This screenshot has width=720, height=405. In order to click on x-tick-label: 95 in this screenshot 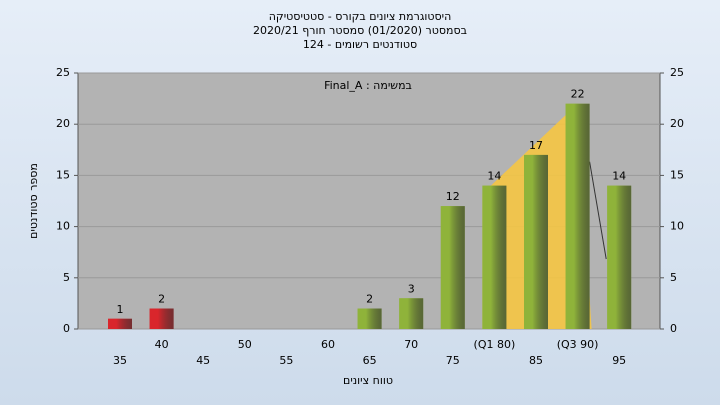, I will do `click(619, 360)`.